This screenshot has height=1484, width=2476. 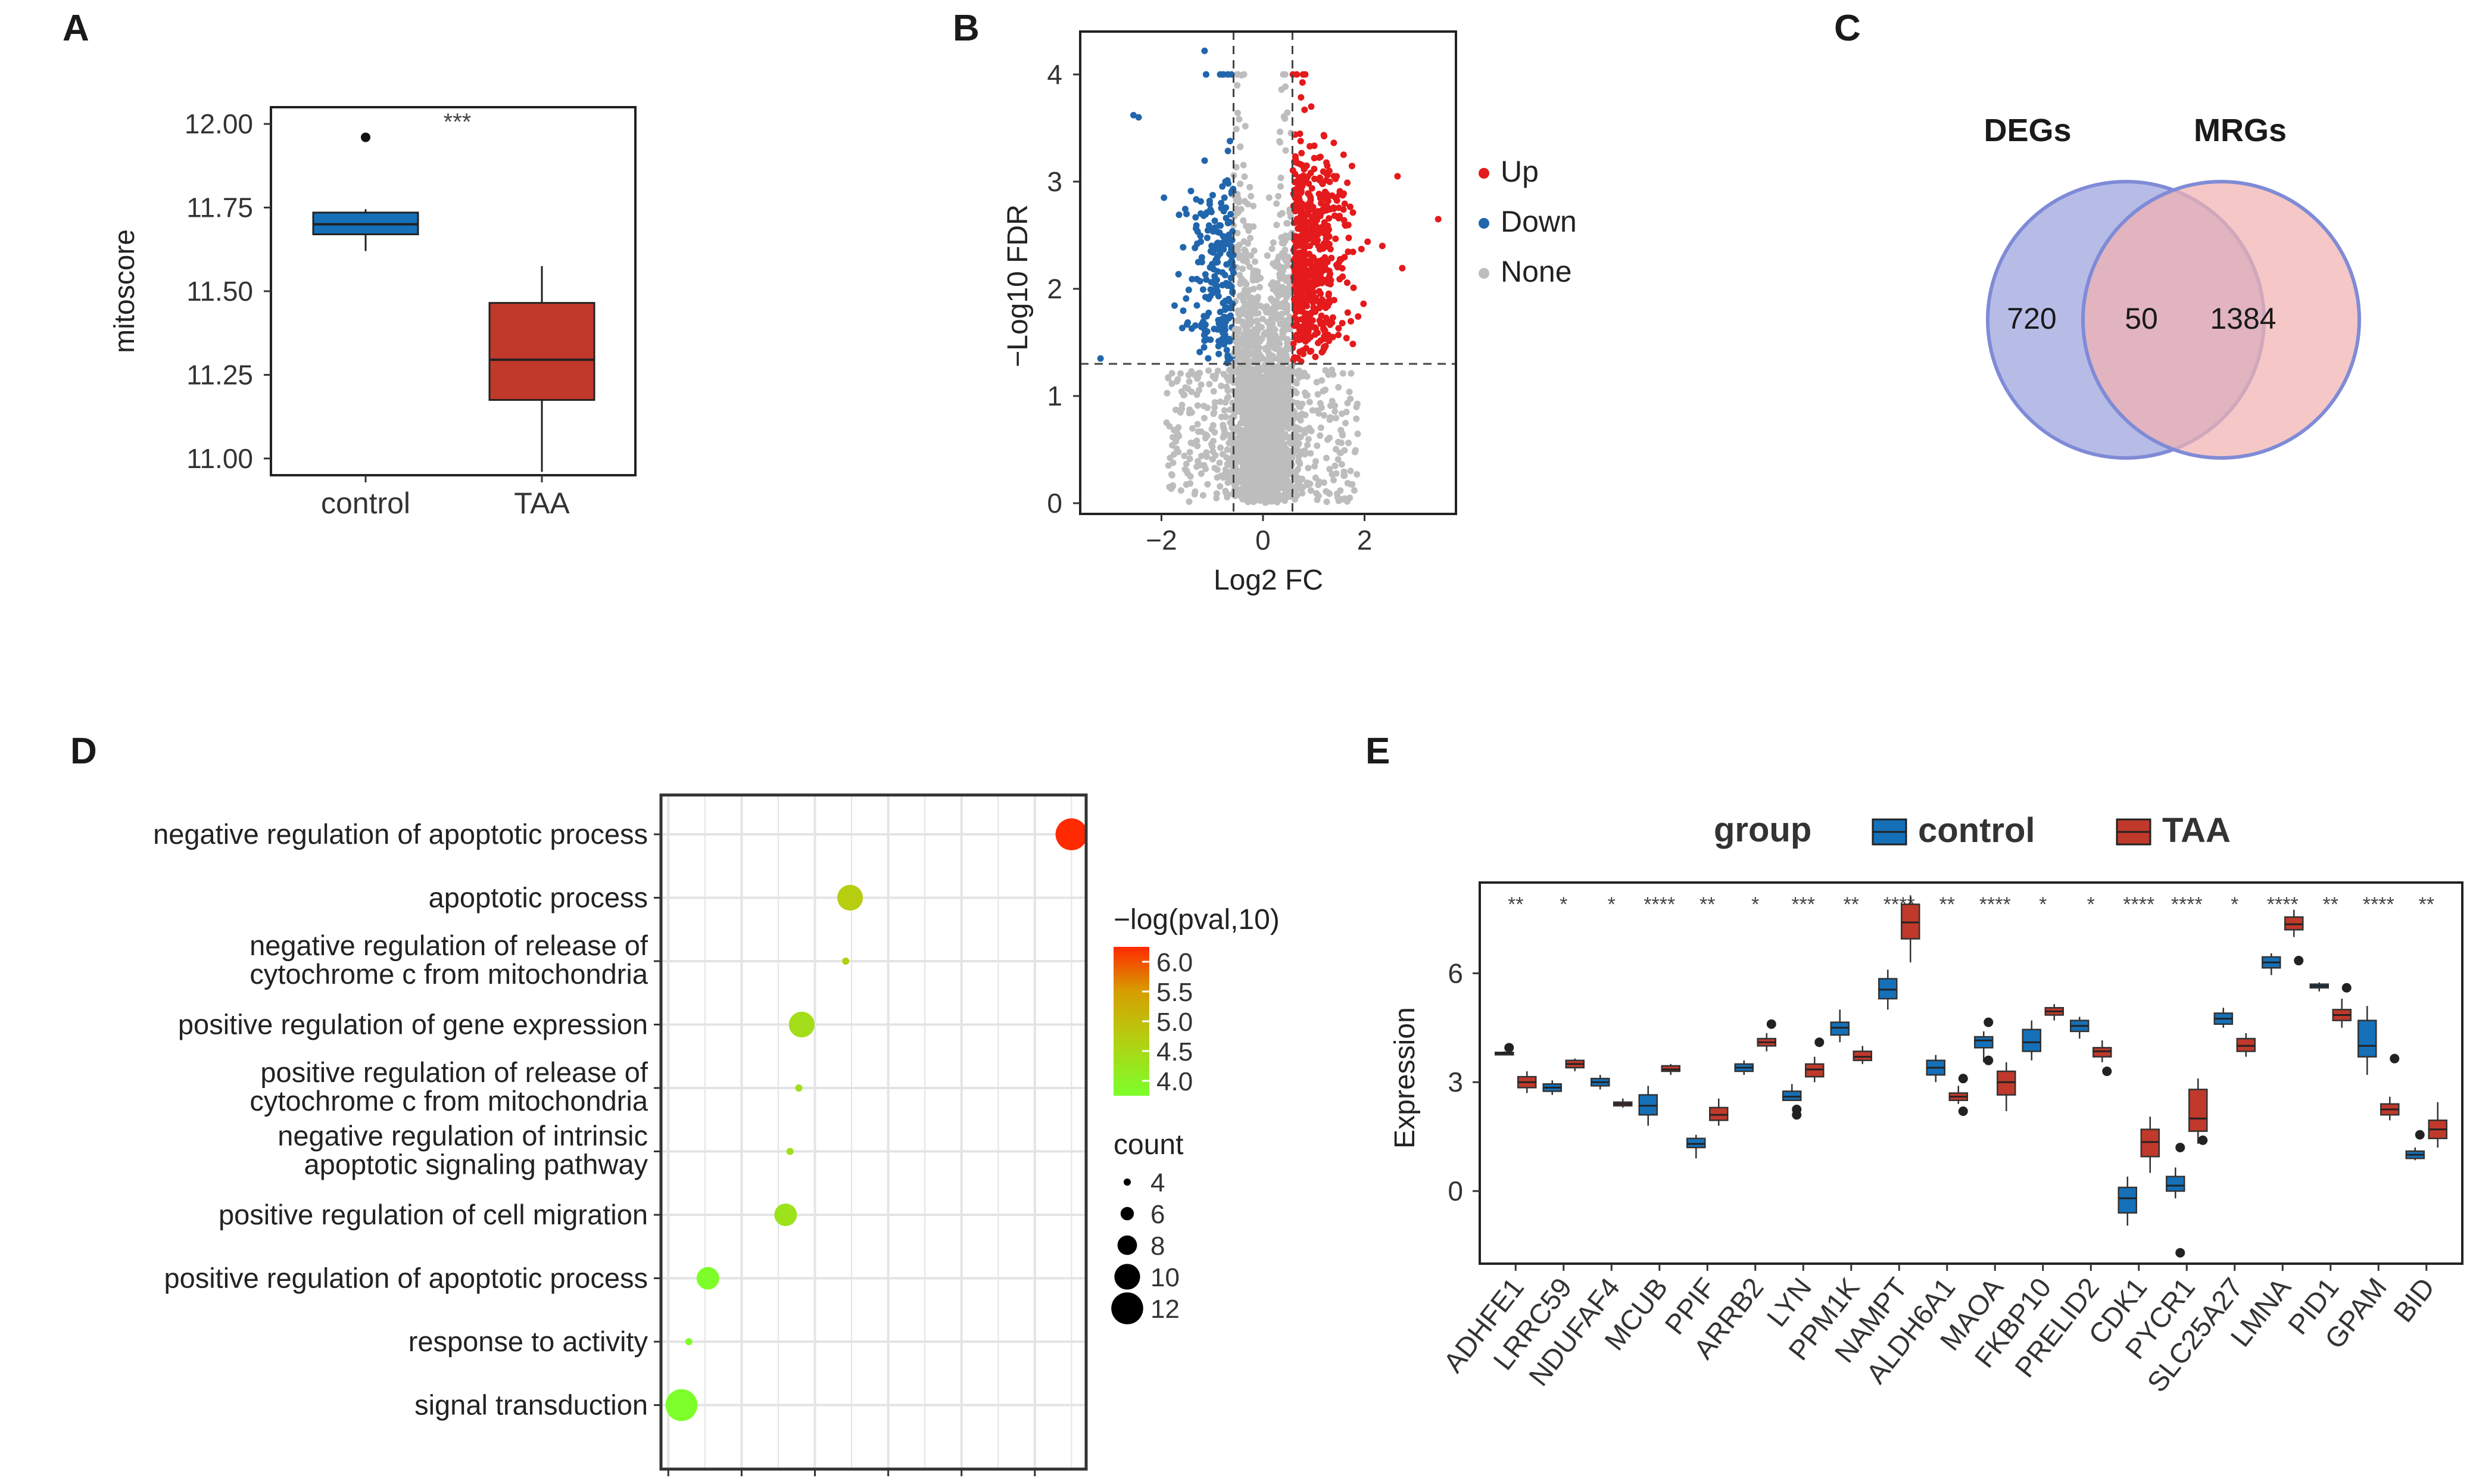 I want to click on panel-label-d: D, so click(x=84, y=752).